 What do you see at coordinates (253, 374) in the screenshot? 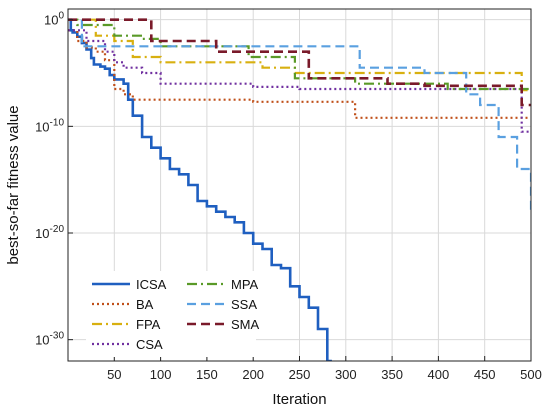
I see `x-tick-label: 200` at bounding box center [253, 374].